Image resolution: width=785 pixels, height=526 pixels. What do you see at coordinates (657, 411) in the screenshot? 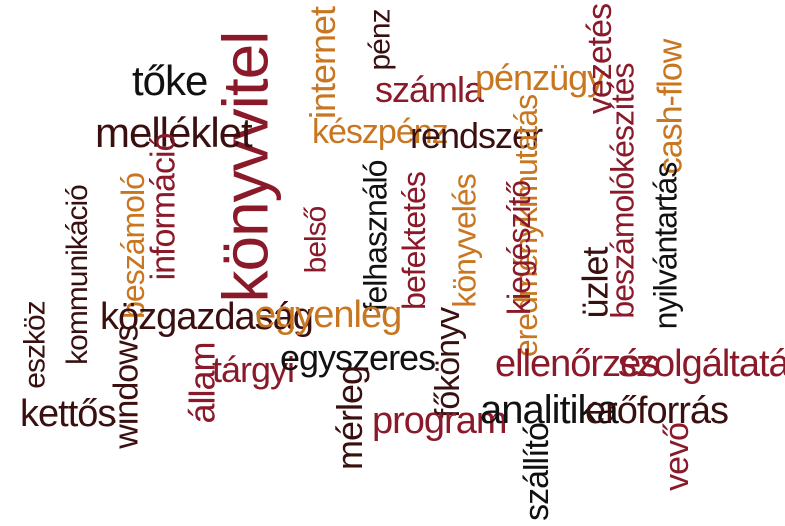
I see `word-eroforras: erőforrás` at bounding box center [657, 411].